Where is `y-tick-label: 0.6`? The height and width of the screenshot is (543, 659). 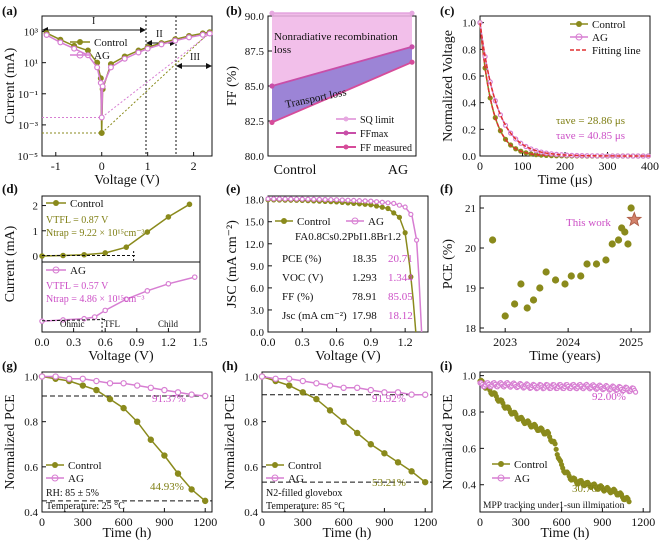 y-tick-label: 0.6 is located at coordinates (31, 468).